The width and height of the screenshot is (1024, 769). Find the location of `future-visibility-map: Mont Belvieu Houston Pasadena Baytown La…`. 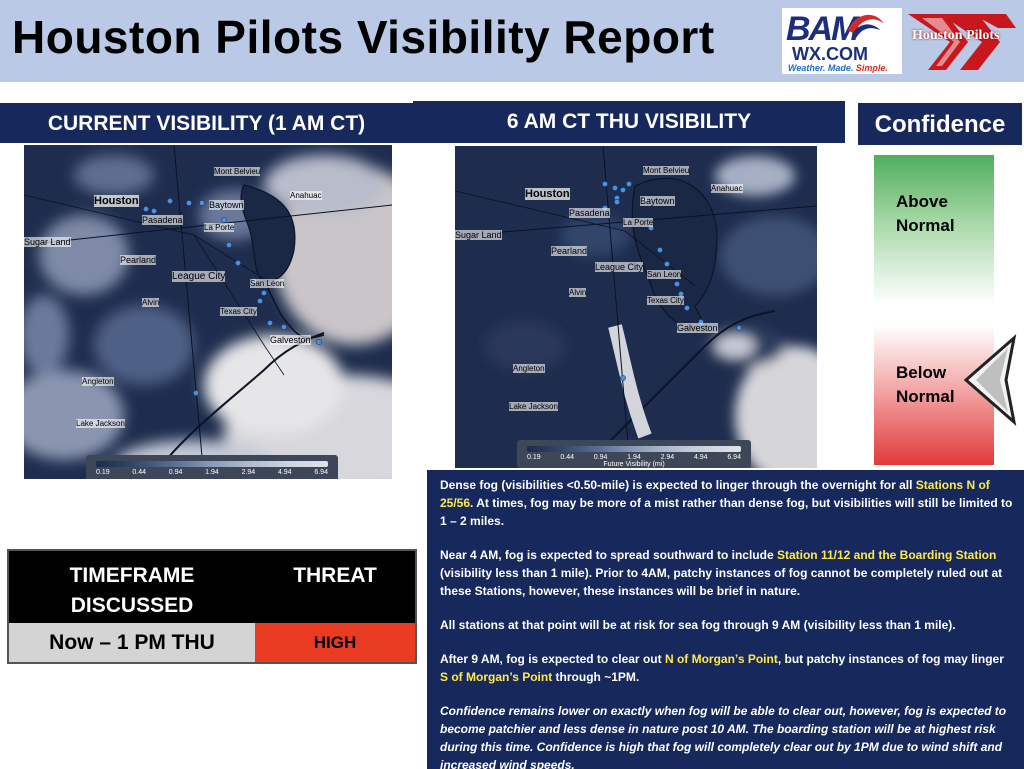

future-visibility-map: Mont Belvieu Houston Pasadena Baytown La… is located at coordinates (636, 307).